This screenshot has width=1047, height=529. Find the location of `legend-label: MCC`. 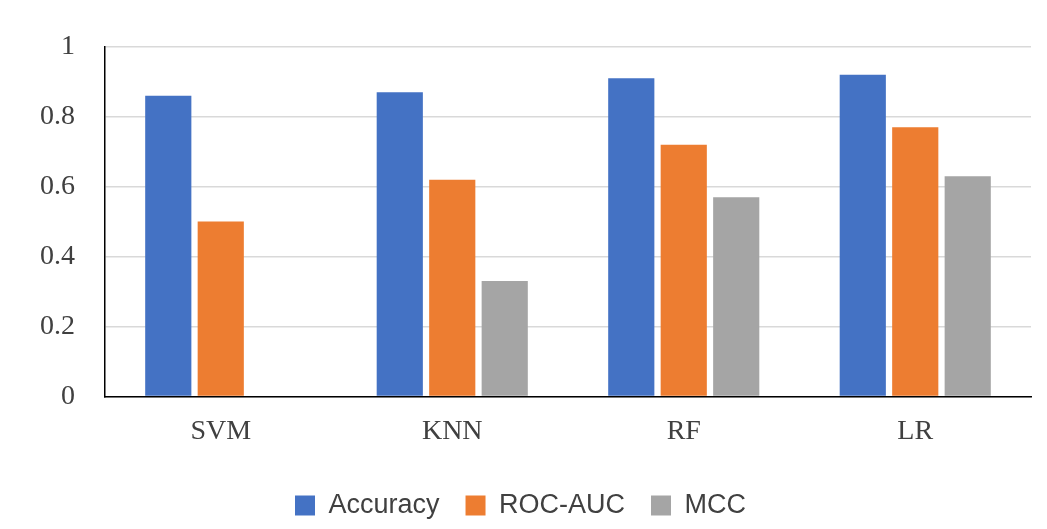

legend-label: MCC is located at coordinates (715, 503).